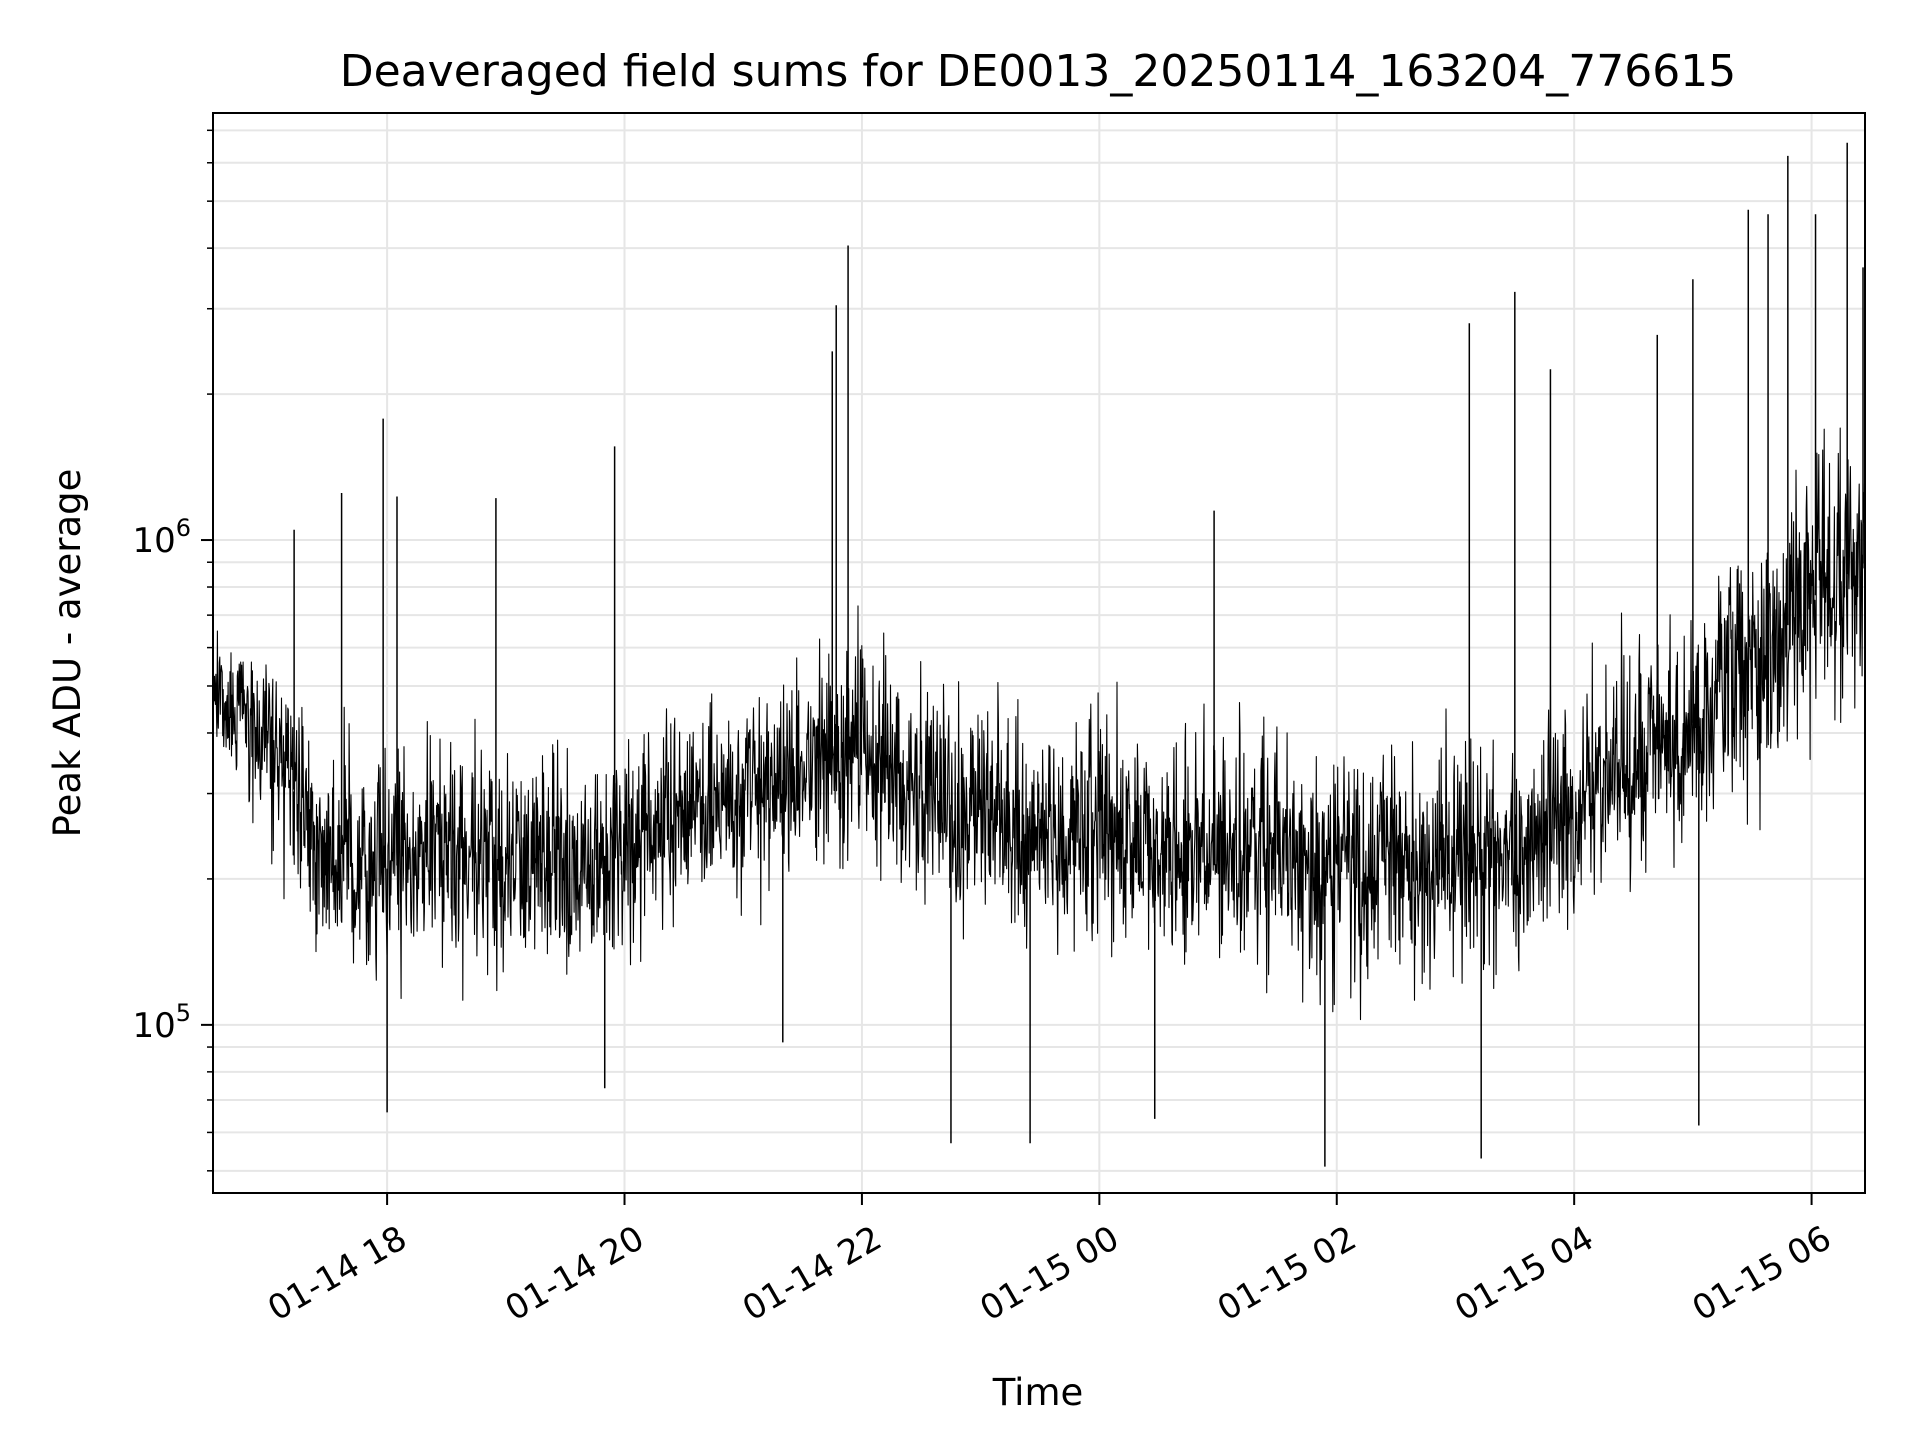 This screenshot has width=1920, height=1440. I want to click on y-axis-label: Peak ADU - average, so click(67, 653).